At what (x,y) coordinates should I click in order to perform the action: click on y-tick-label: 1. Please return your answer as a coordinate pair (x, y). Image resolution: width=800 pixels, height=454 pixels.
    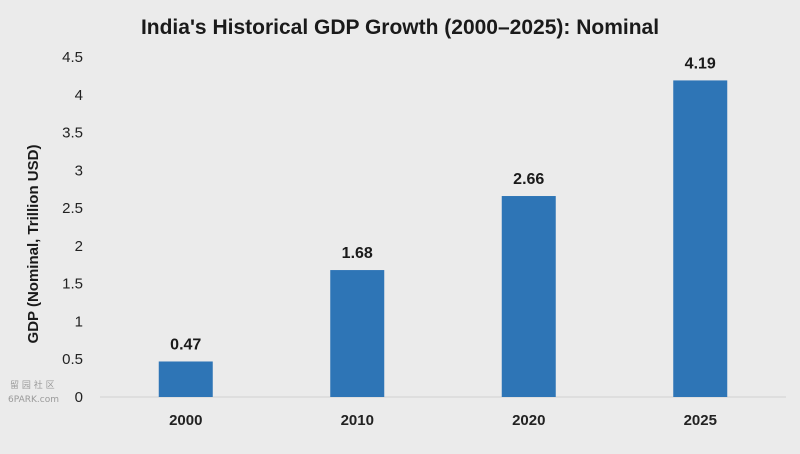
    Looking at the image, I should click on (79, 321).